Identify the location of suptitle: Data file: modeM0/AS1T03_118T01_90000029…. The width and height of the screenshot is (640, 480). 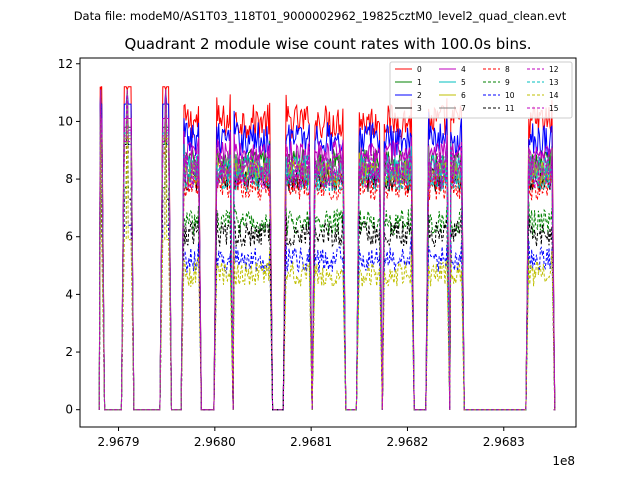
(320, 16).